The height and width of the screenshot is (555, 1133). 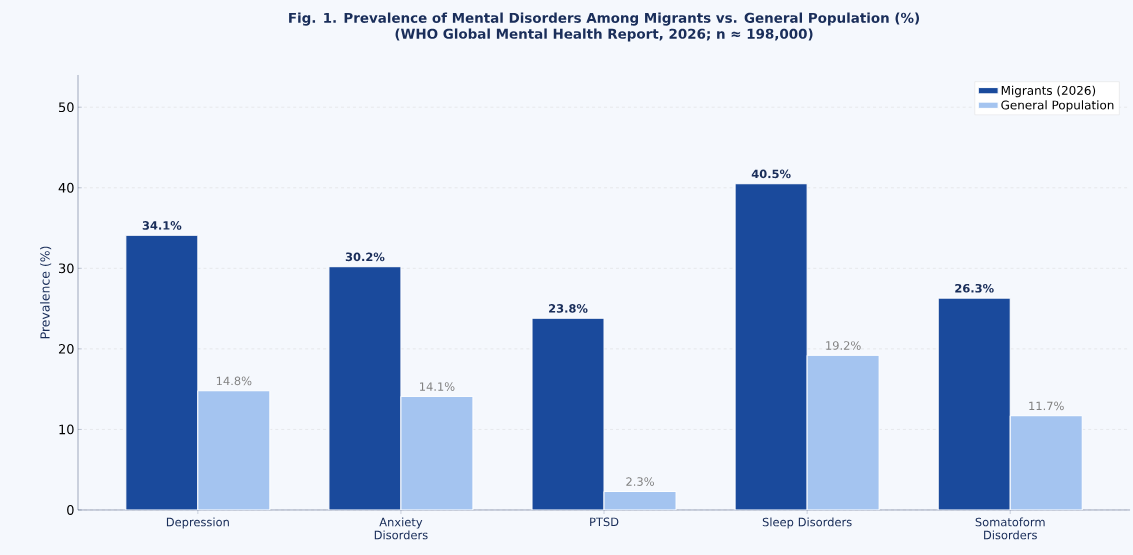 What do you see at coordinates (46, 292) in the screenshot?
I see `y-axis-title: Prevalence (%)` at bounding box center [46, 292].